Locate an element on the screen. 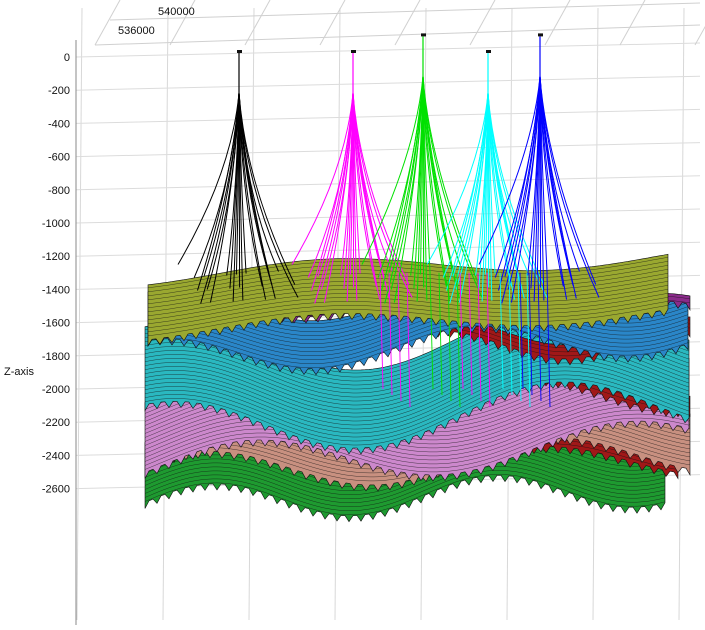 The width and height of the screenshot is (705, 630). z-tick-label: -200 is located at coordinates (59, 91).